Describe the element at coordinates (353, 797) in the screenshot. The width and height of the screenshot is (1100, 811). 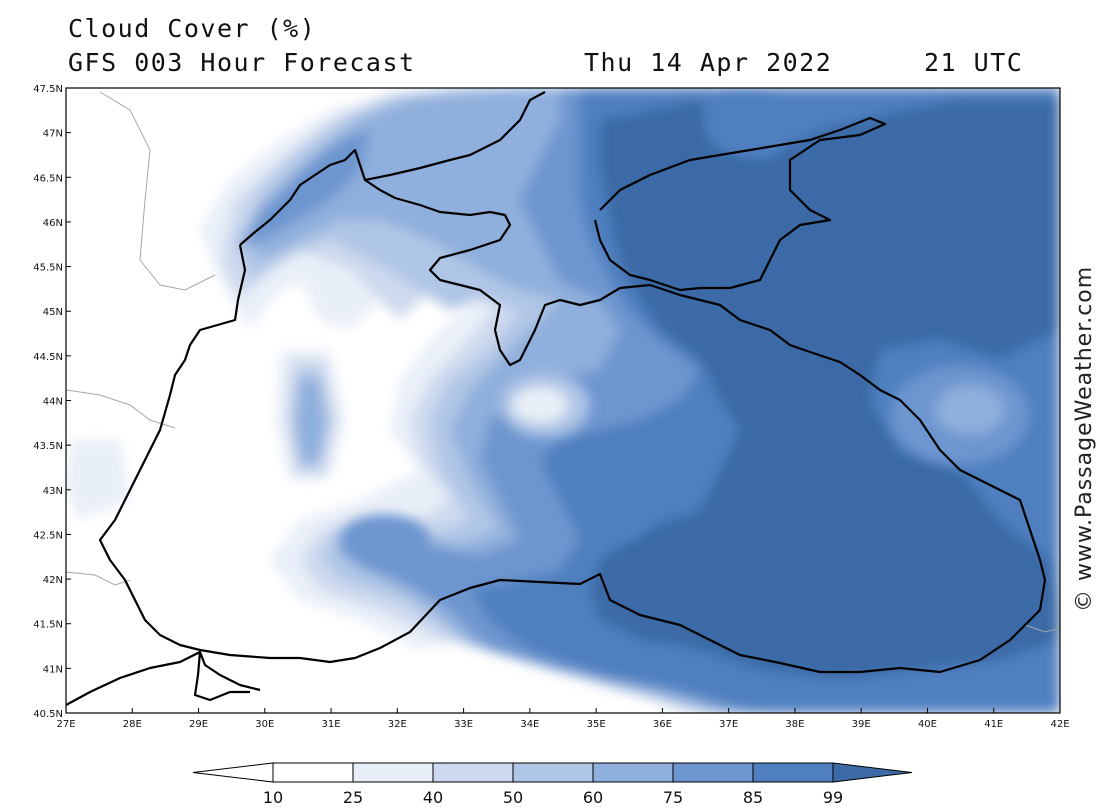
I see `colorbar-label: 25` at that location.